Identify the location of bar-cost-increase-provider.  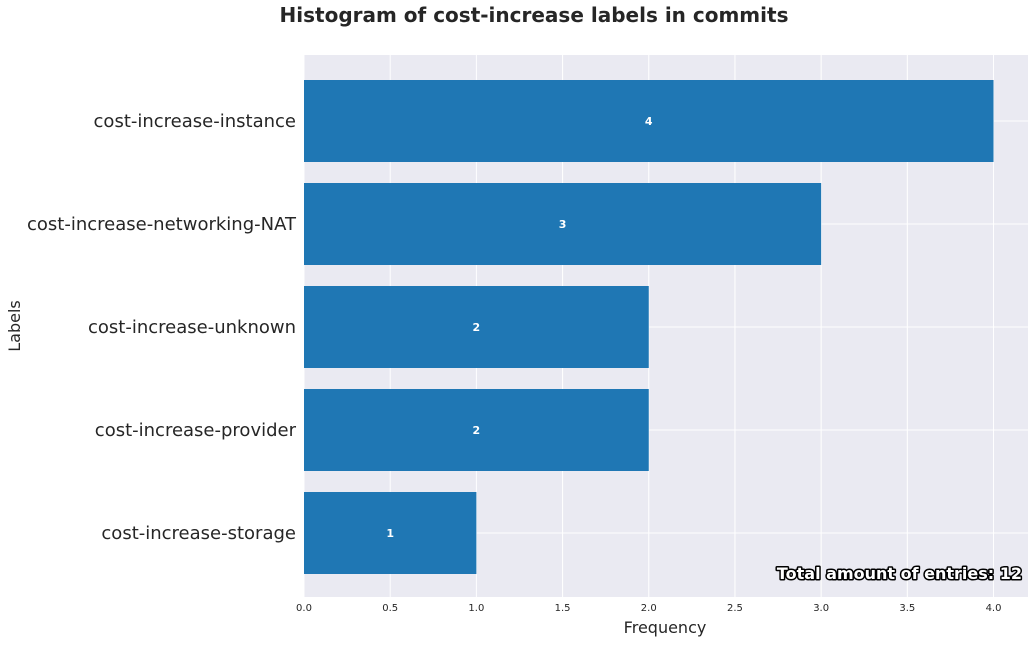
(476, 430).